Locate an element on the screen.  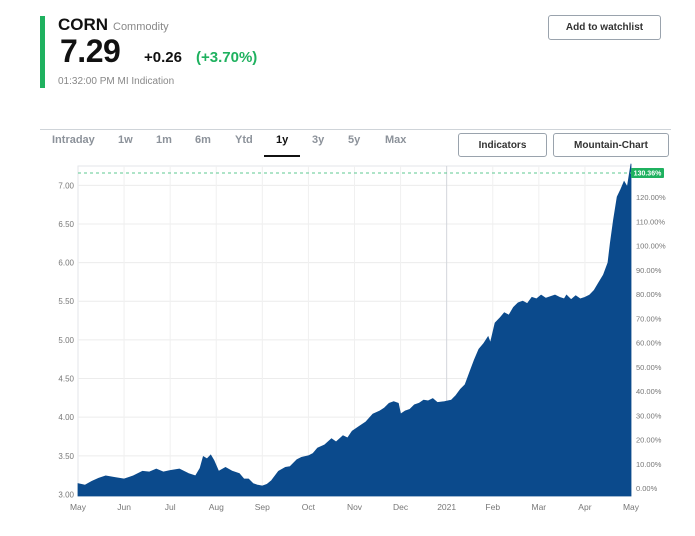
x-tick-label: Apr is located at coordinates (584, 507).